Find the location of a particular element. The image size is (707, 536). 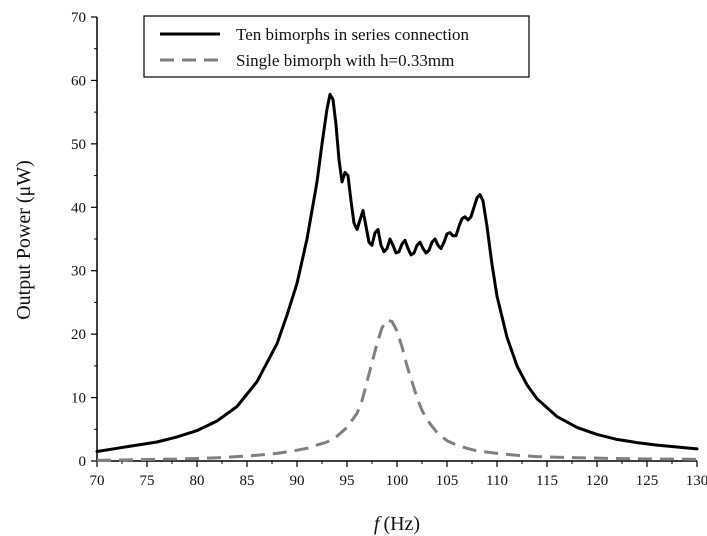

x-tick-label: 115 is located at coordinates (547, 481).